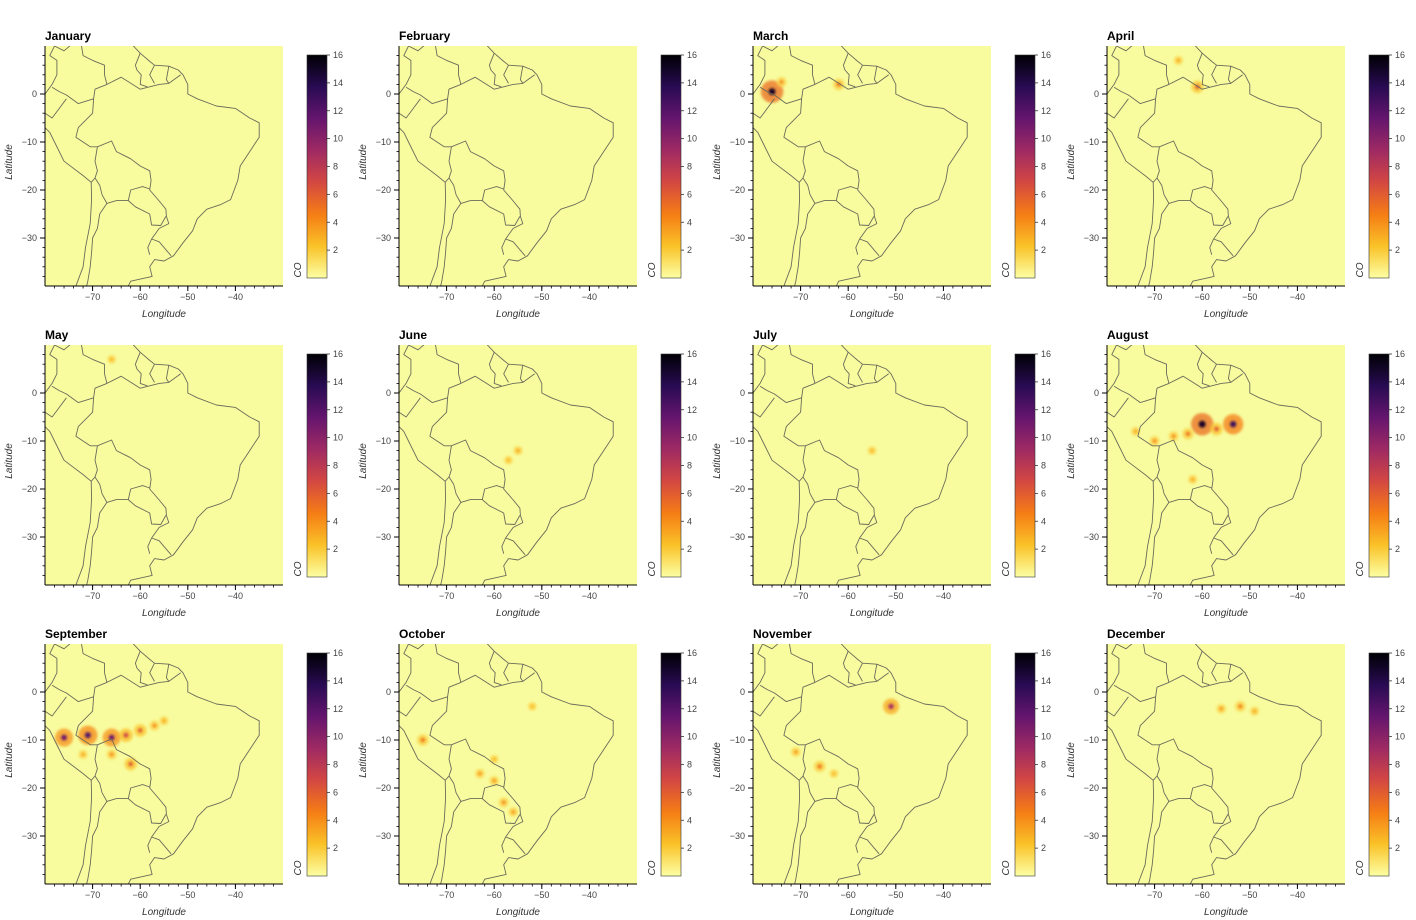 This screenshot has width=1416, height=920. I want to click on panel-title: June, so click(413, 335).